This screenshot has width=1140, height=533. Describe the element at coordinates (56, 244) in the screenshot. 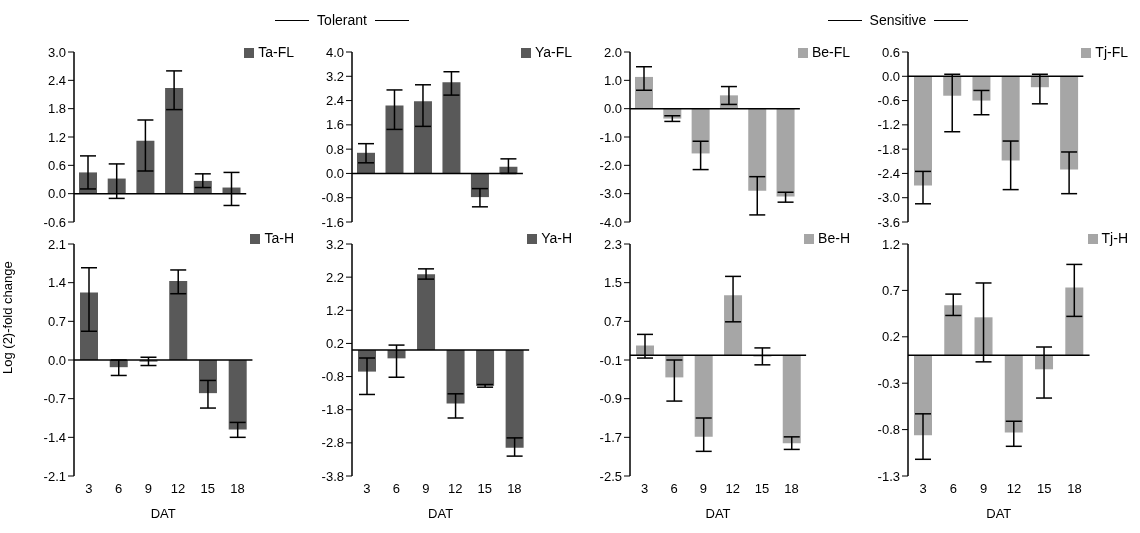

I see `y-tick-label: 2.1` at that location.